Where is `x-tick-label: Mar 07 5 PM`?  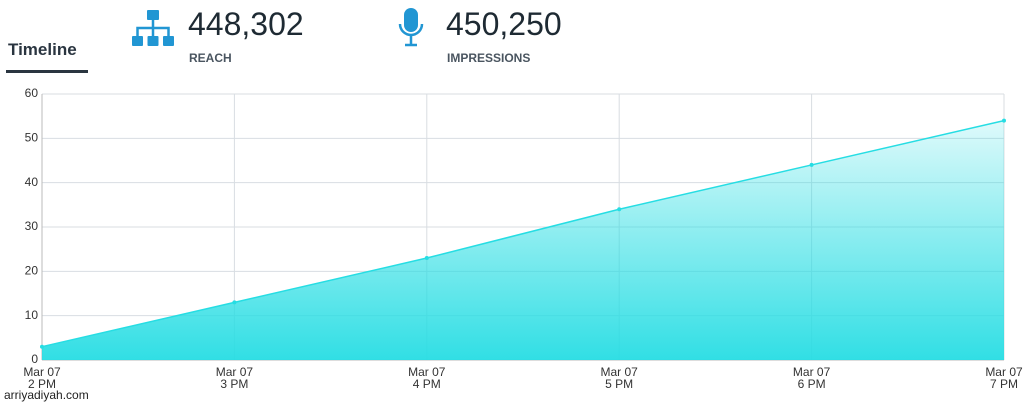
x-tick-label: Mar 07 5 PM is located at coordinates (619, 378).